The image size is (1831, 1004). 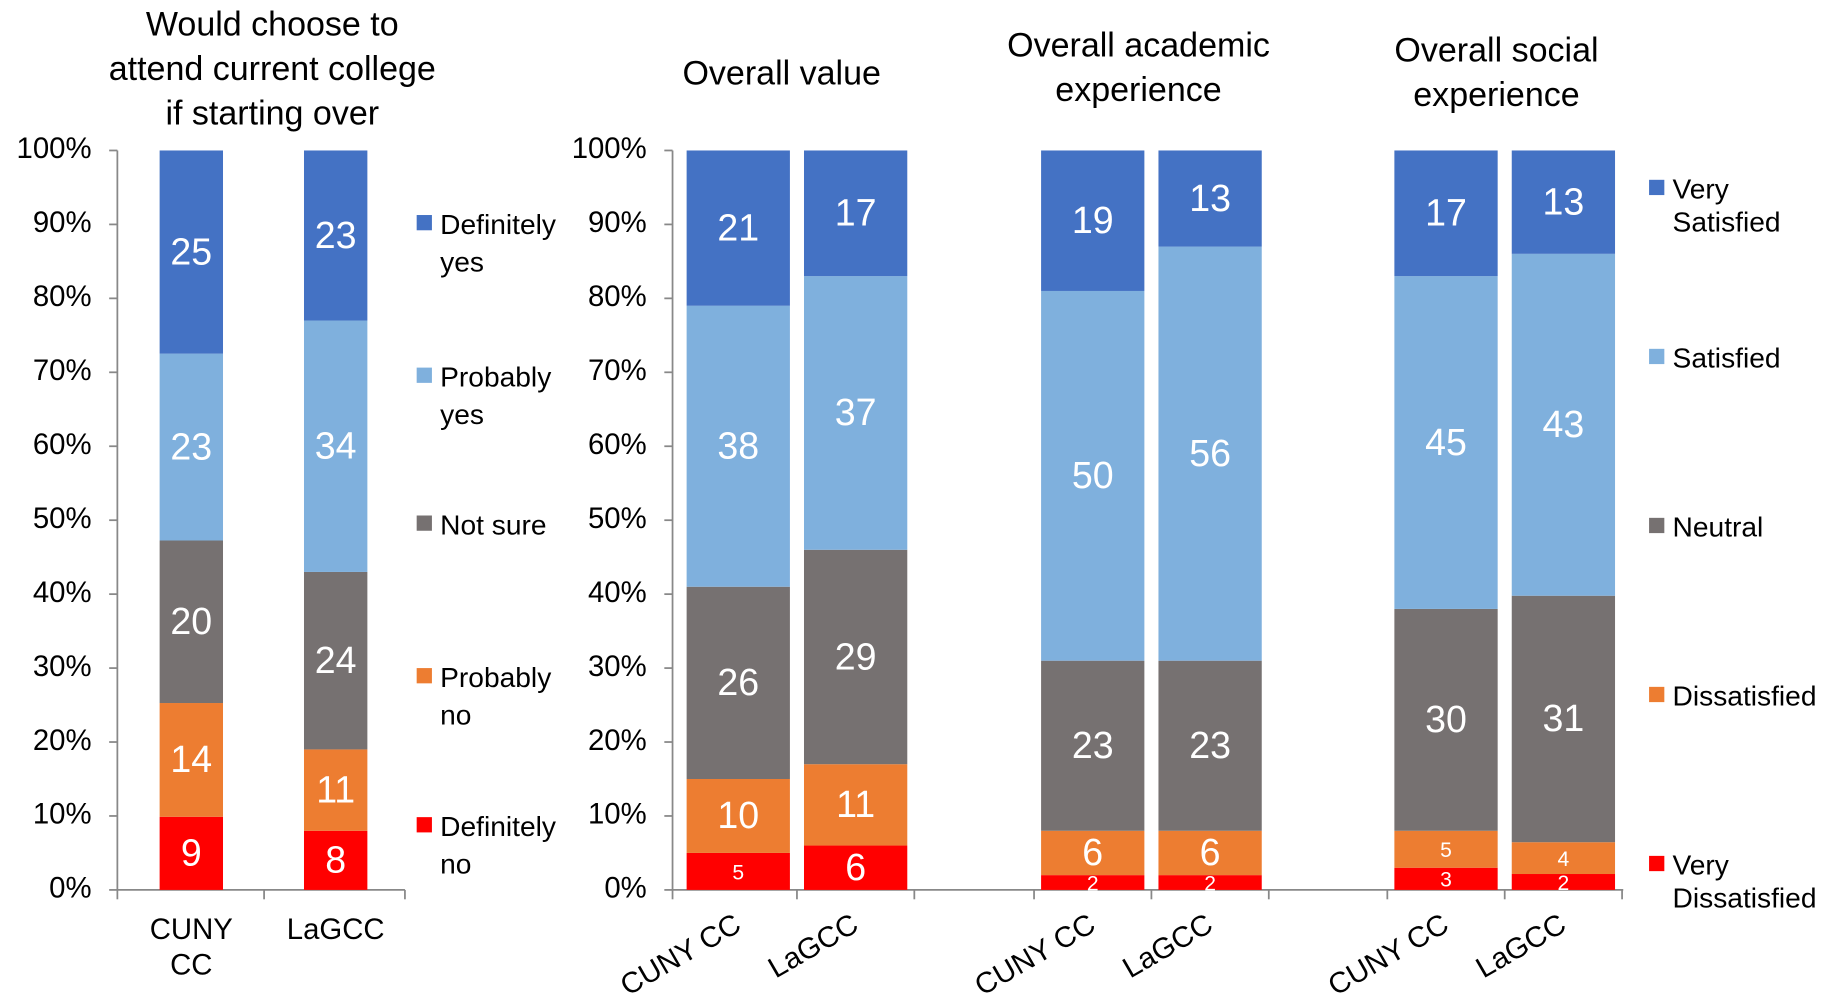 I want to click on legend-label: Probably no, so click(x=496, y=696).